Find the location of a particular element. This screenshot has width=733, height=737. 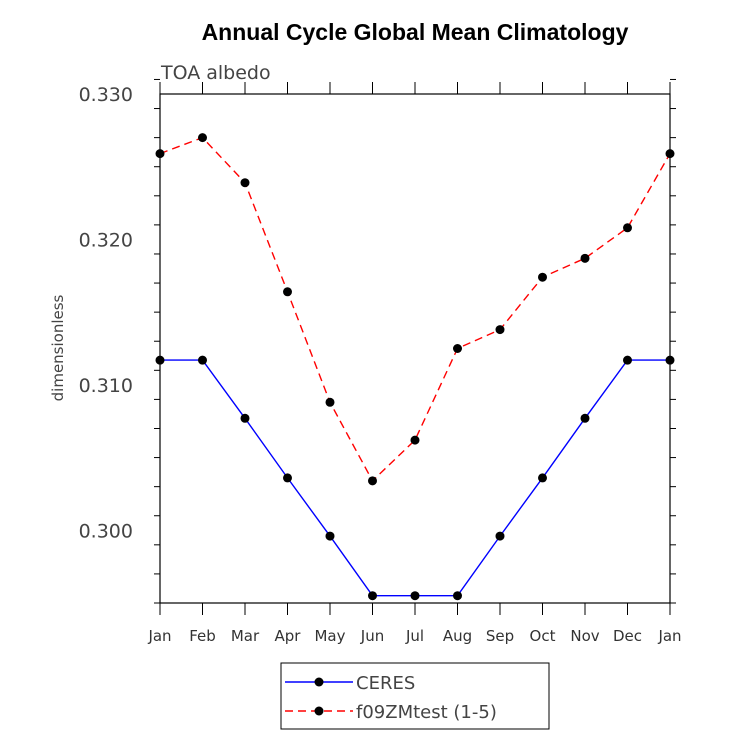

y-axis-label: dimensionless is located at coordinates (58, 347).